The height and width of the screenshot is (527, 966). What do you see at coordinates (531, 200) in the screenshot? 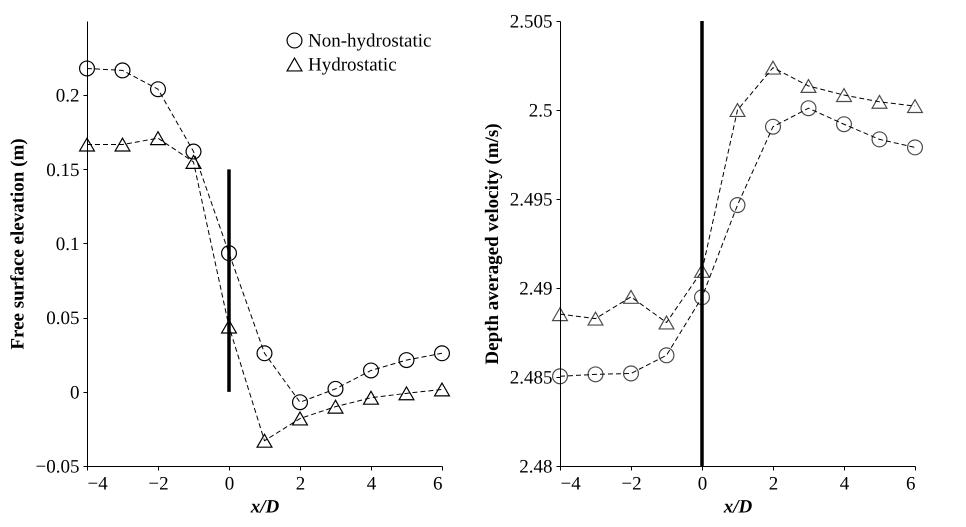
I see `y-tick-label: 2.495` at bounding box center [531, 200].